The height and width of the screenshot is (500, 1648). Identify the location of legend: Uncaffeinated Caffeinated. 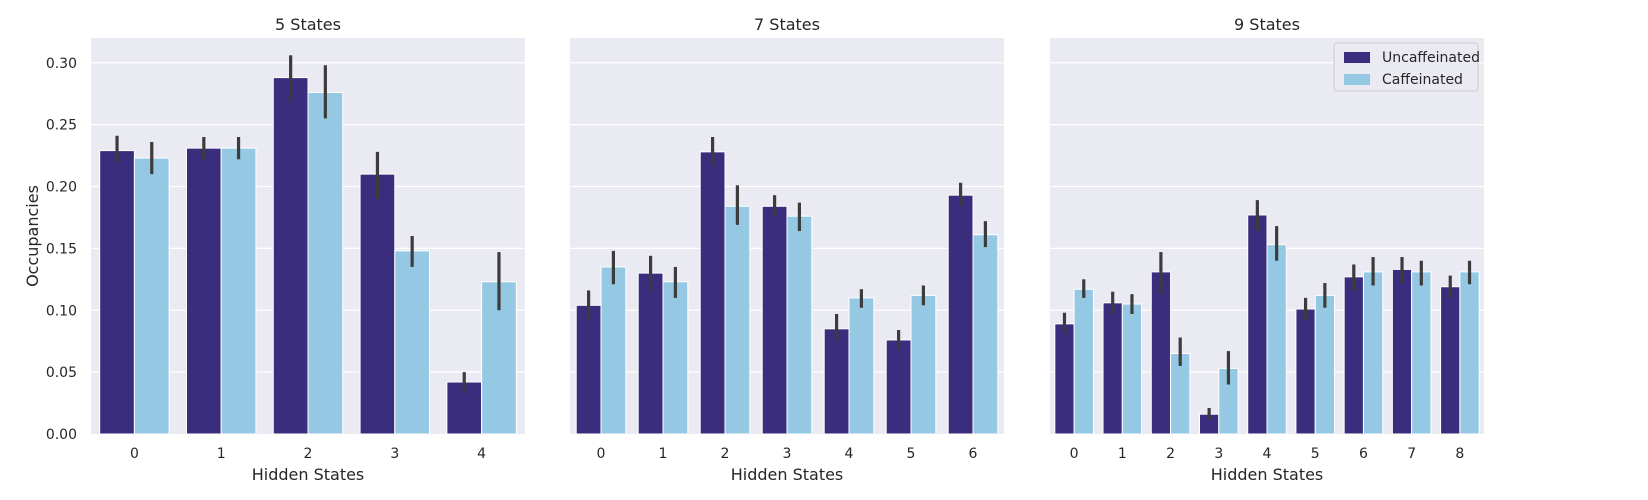
(1406, 67).